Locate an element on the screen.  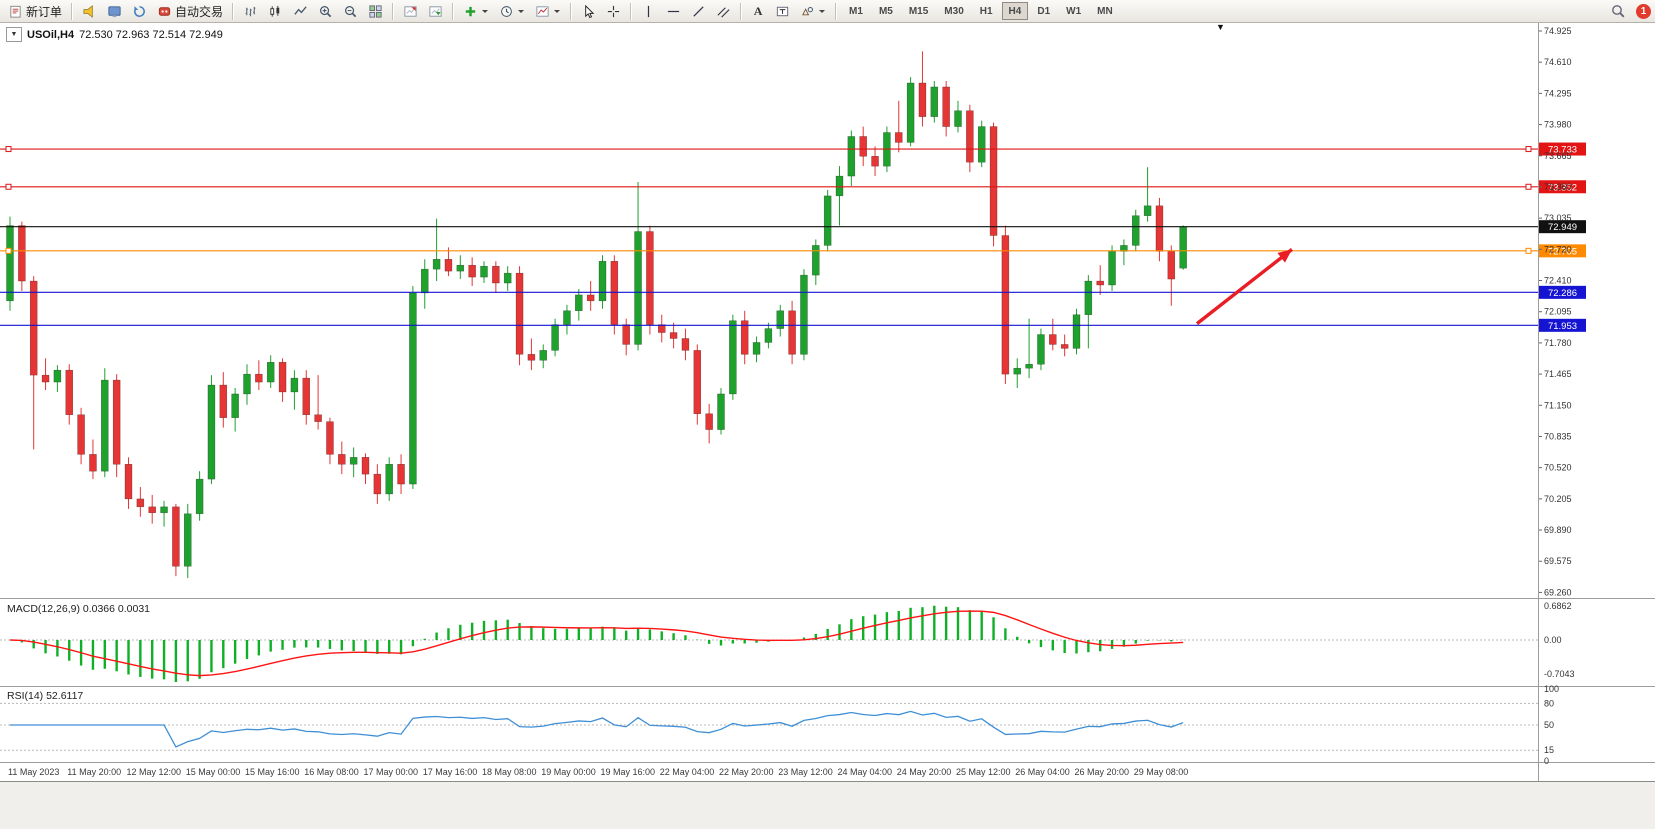
new-order-button: 新订单 is located at coordinates (35, 11).